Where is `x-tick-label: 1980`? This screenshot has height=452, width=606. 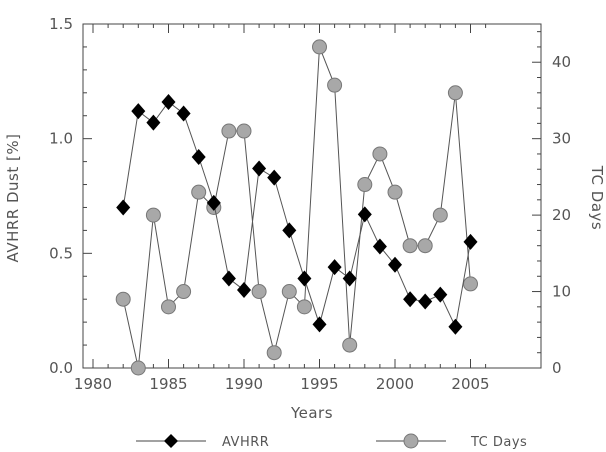
x-tick-label: 1980 is located at coordinates (93, 384).